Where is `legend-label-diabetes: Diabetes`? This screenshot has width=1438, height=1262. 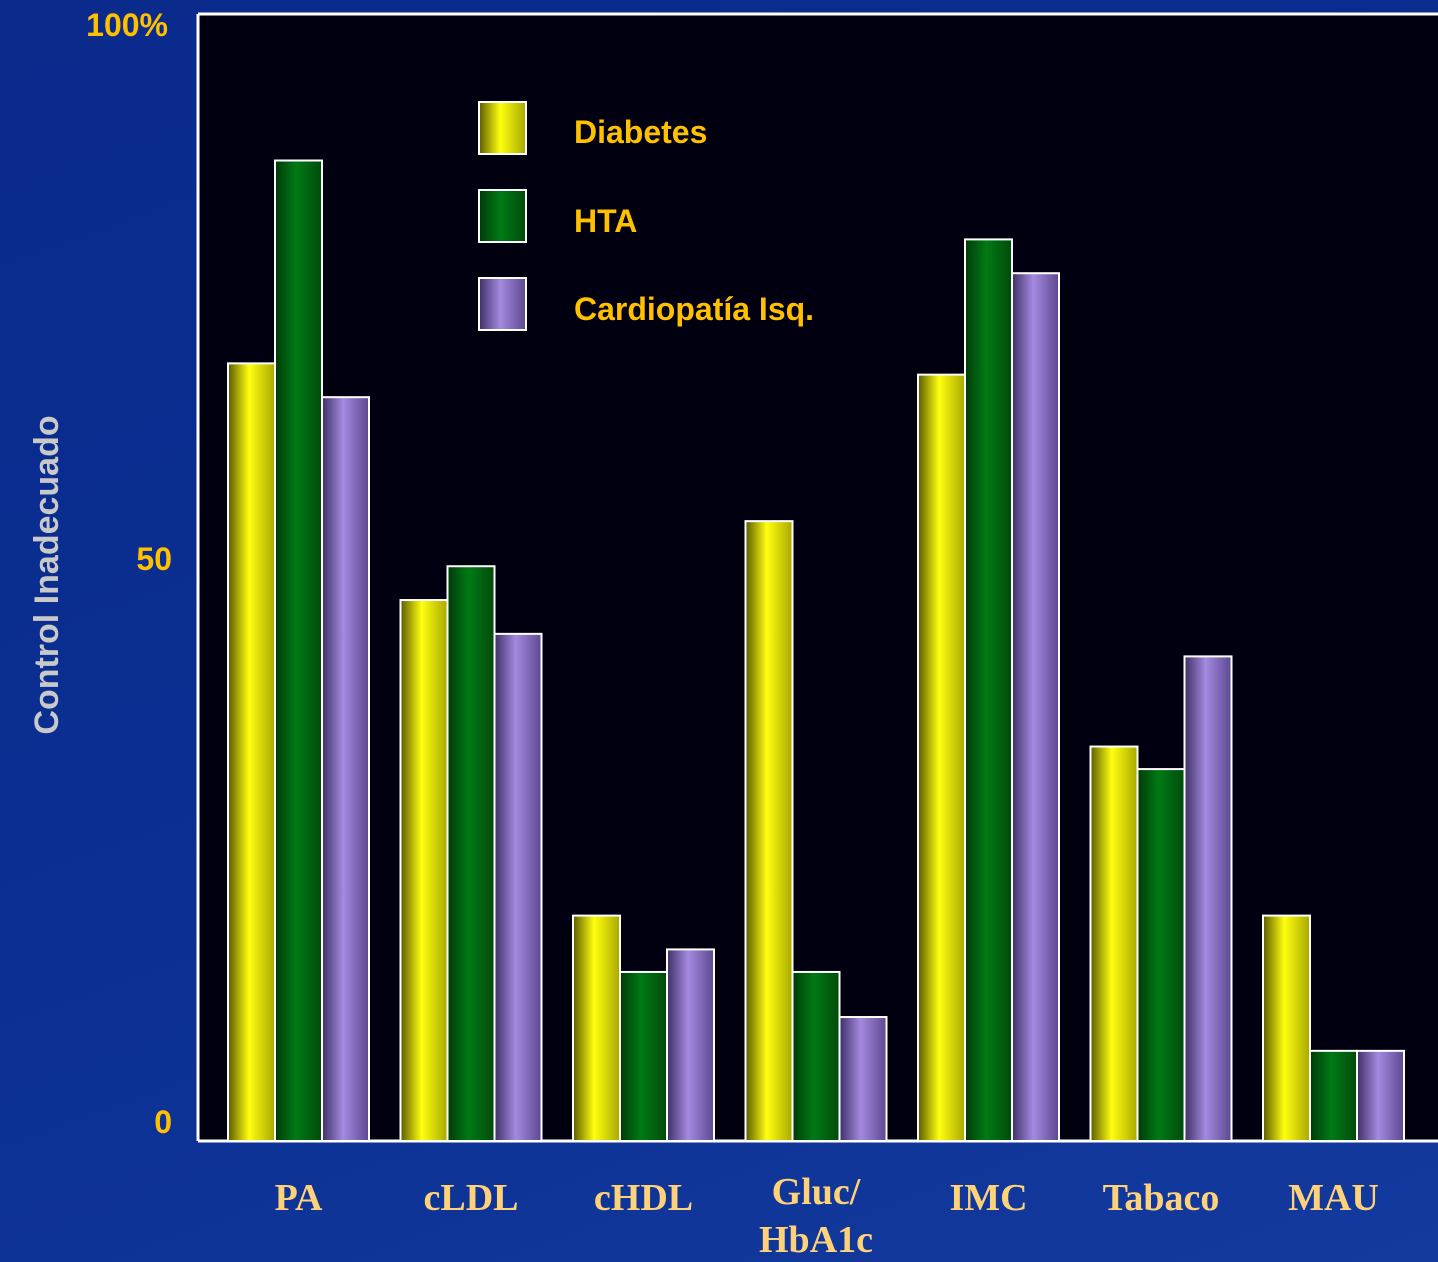 legend-label-diabetes: Diabetes is located at coordinates (640, 132).